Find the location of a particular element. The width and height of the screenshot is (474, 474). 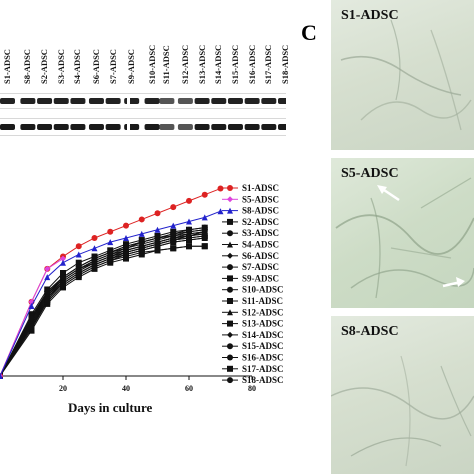

legend-item: S4-ADSC is located at coordinates (250, 245).